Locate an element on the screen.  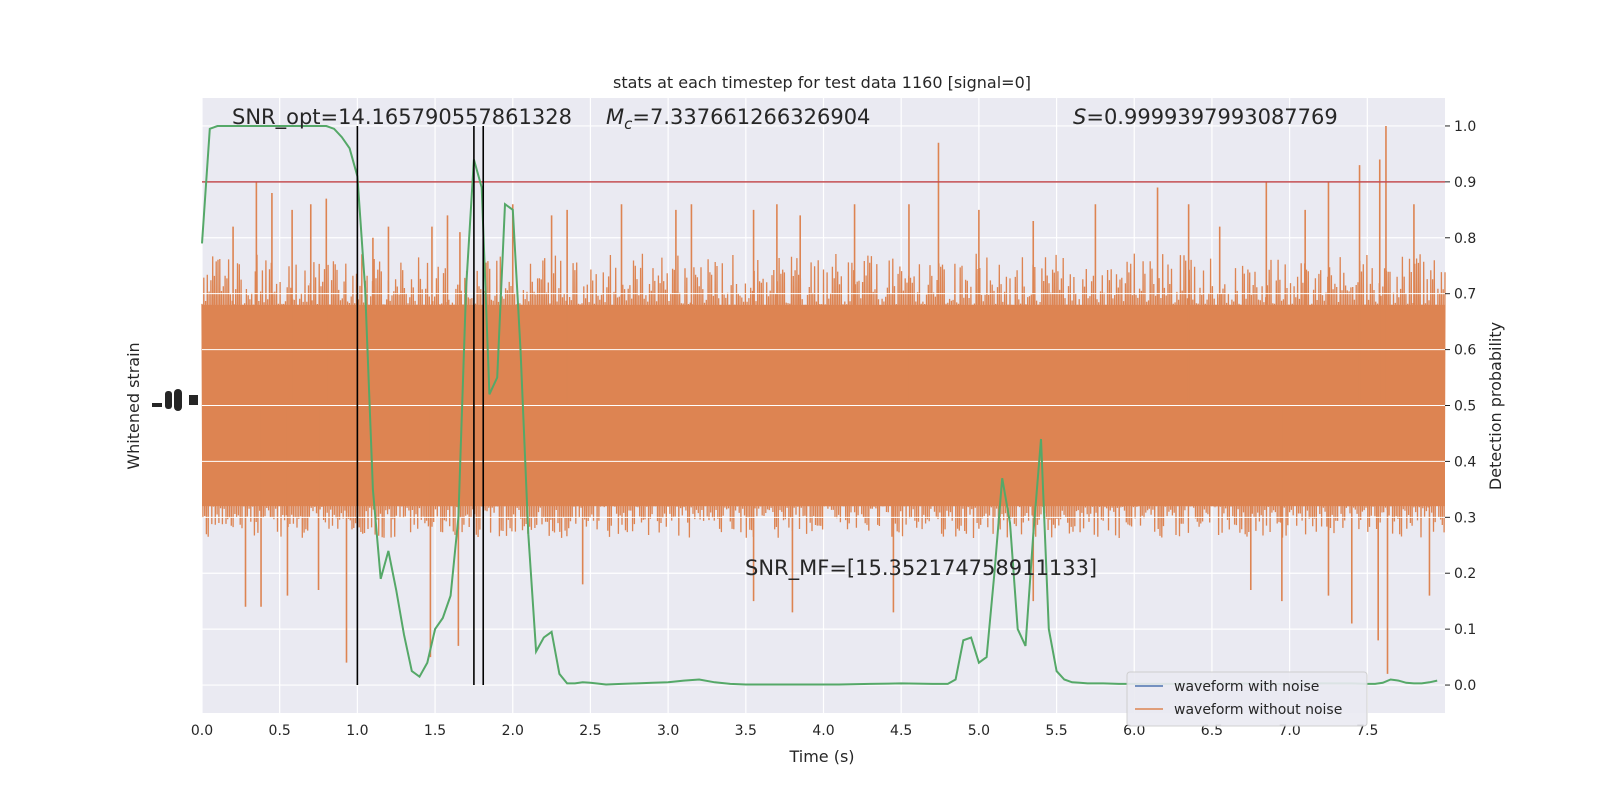
s-annotation: S=0.9999397993087769 is located at coordinates (1205, 117).